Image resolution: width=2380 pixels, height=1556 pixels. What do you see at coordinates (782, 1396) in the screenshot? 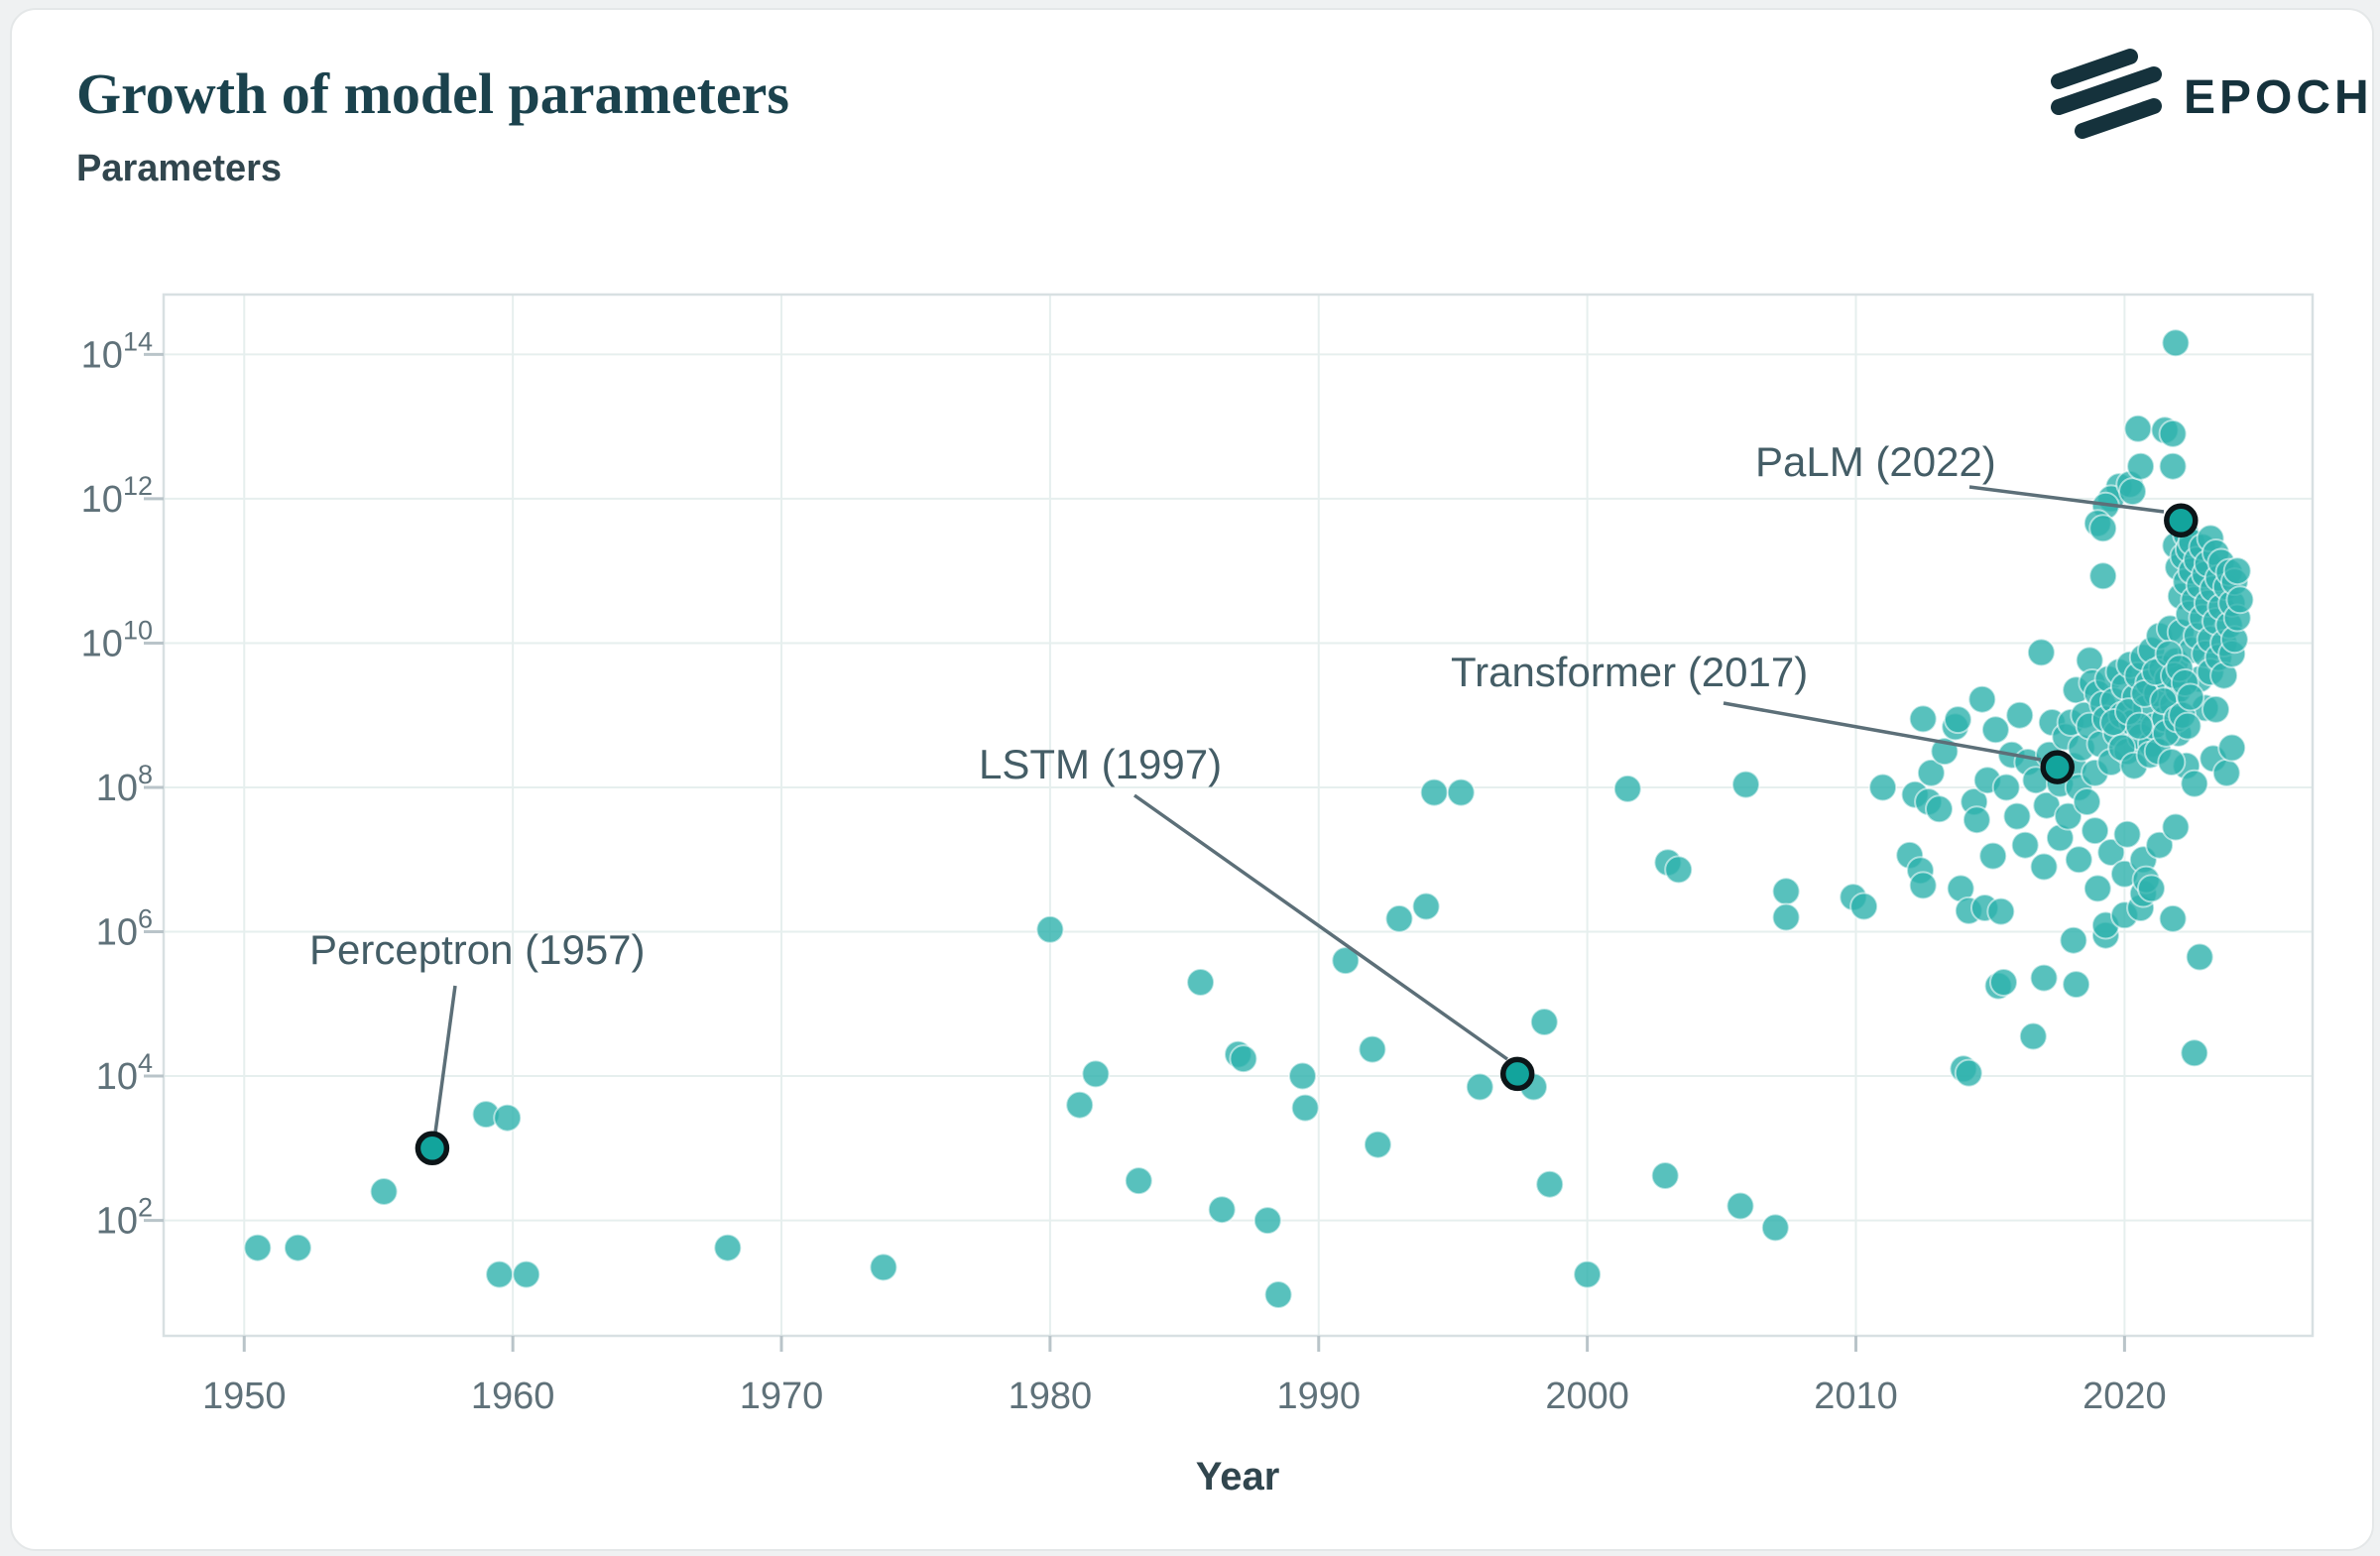
I see `x-tick-label: 1970` at bounding box center [782, 1396].